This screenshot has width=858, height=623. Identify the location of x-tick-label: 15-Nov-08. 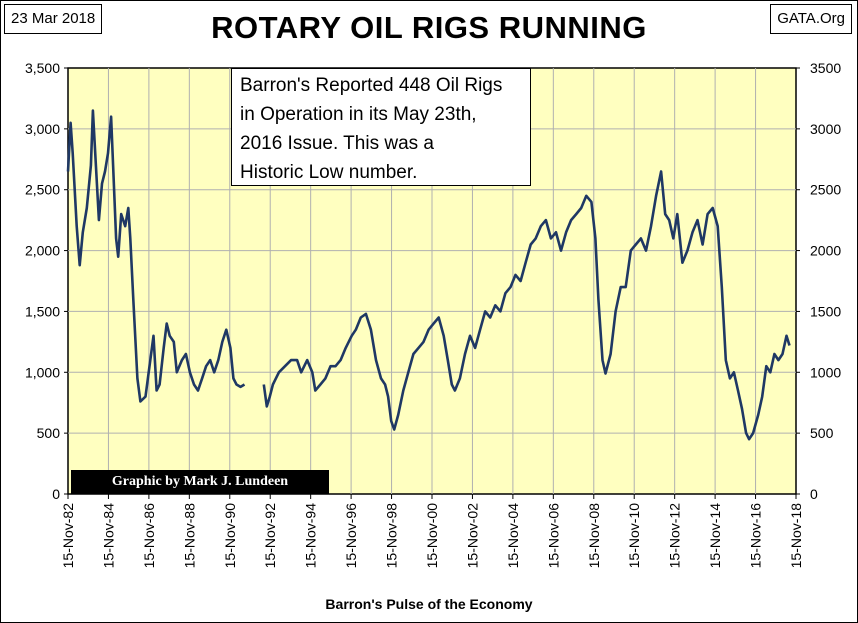
(594, 536).